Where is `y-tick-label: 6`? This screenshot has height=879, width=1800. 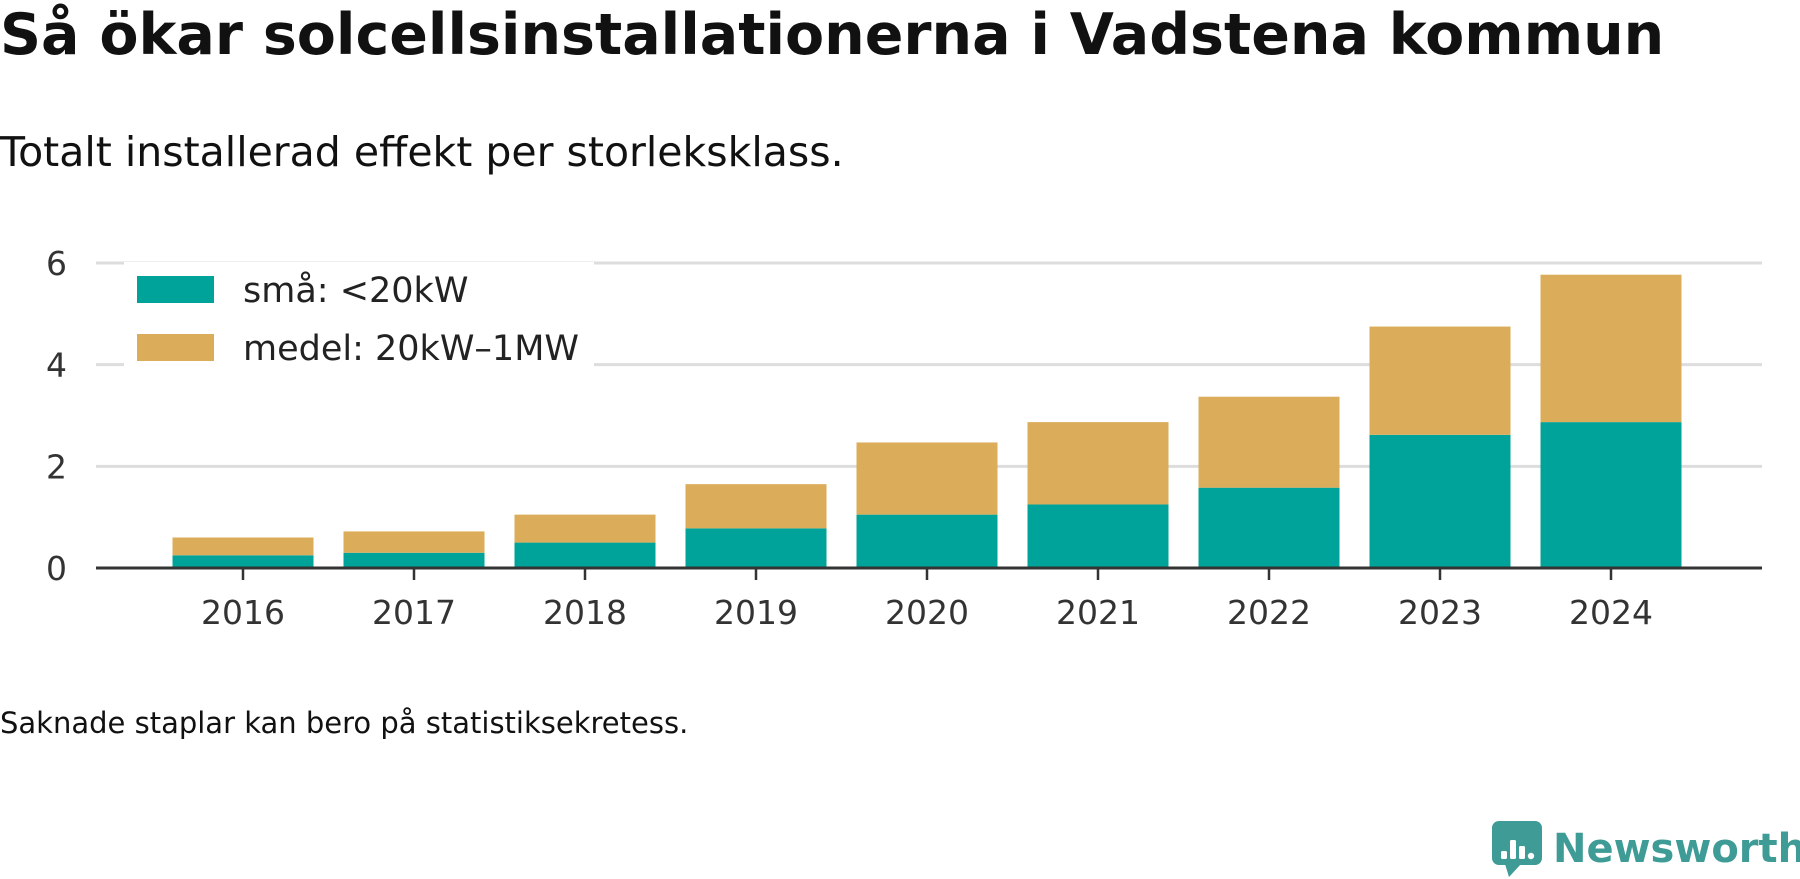
y-tick-label: 6 is located at coordinates (56, 263).